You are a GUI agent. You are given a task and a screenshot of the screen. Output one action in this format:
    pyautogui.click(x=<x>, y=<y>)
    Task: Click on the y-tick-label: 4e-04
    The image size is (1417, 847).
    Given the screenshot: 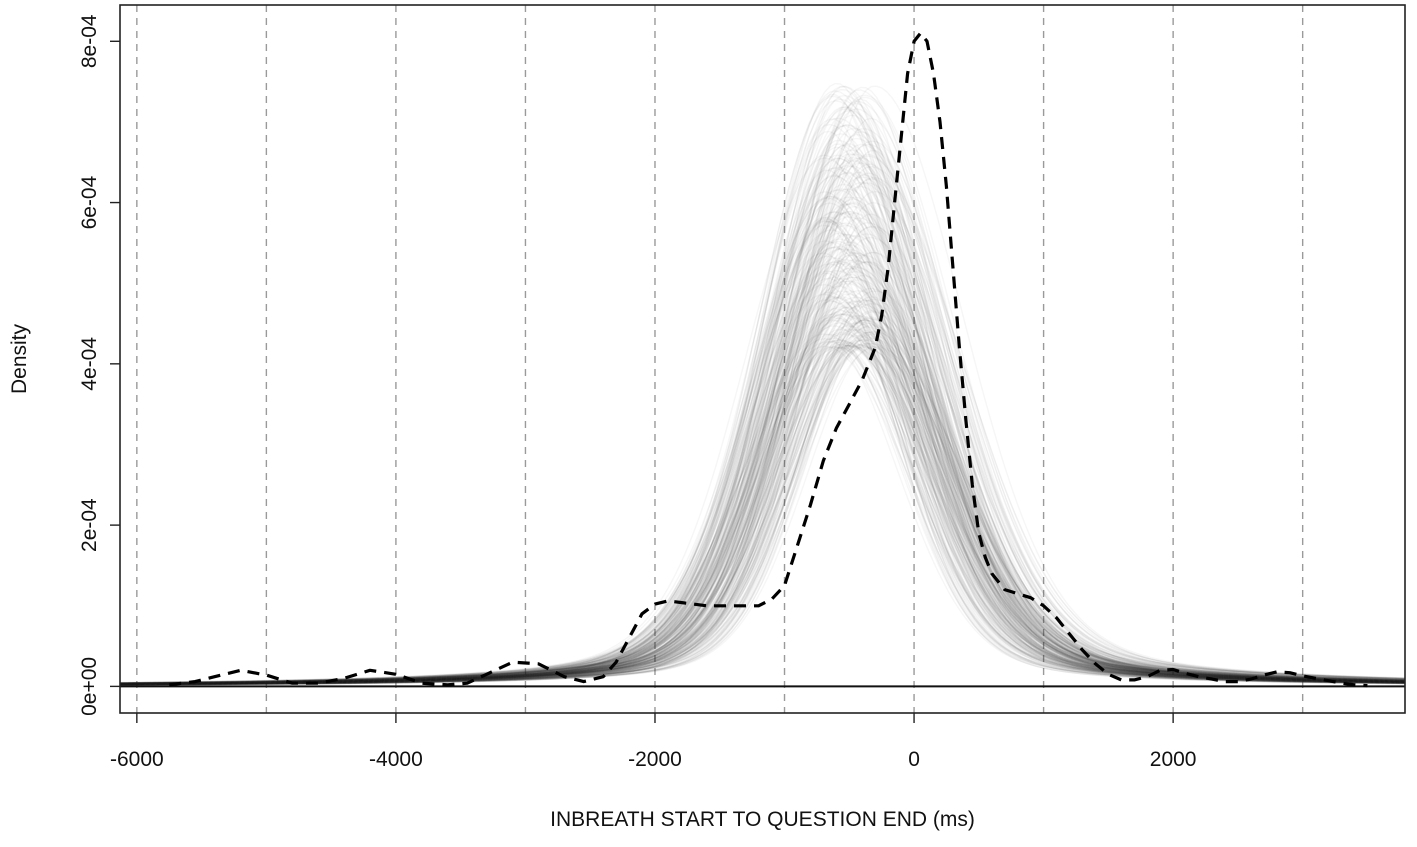 What is the action you would take?
    pyautogui.click(x=89, y=364)
    